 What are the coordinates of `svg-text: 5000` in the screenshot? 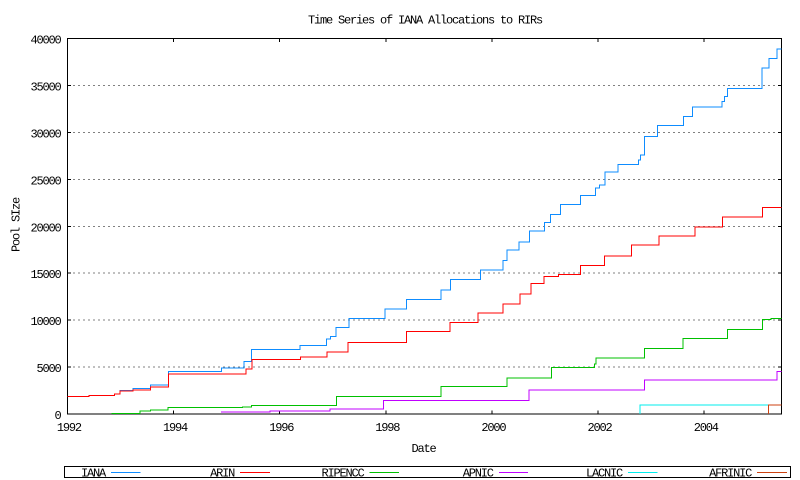 It's located at (48, 369).